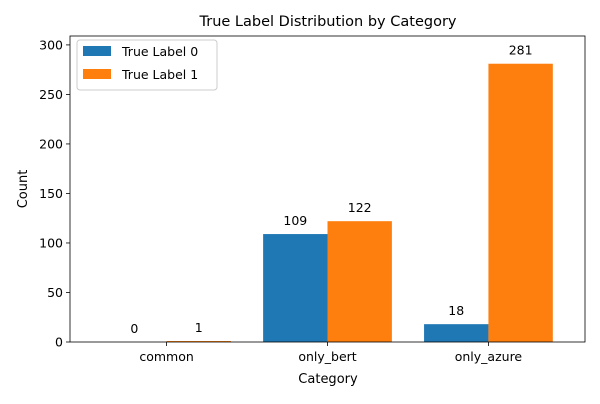 The width and height of the screenshot is (600, 404). Describe the element at coordinates (199, 327) in the screenshot. I see `data-label-common-true-label-1: 1` at that location.